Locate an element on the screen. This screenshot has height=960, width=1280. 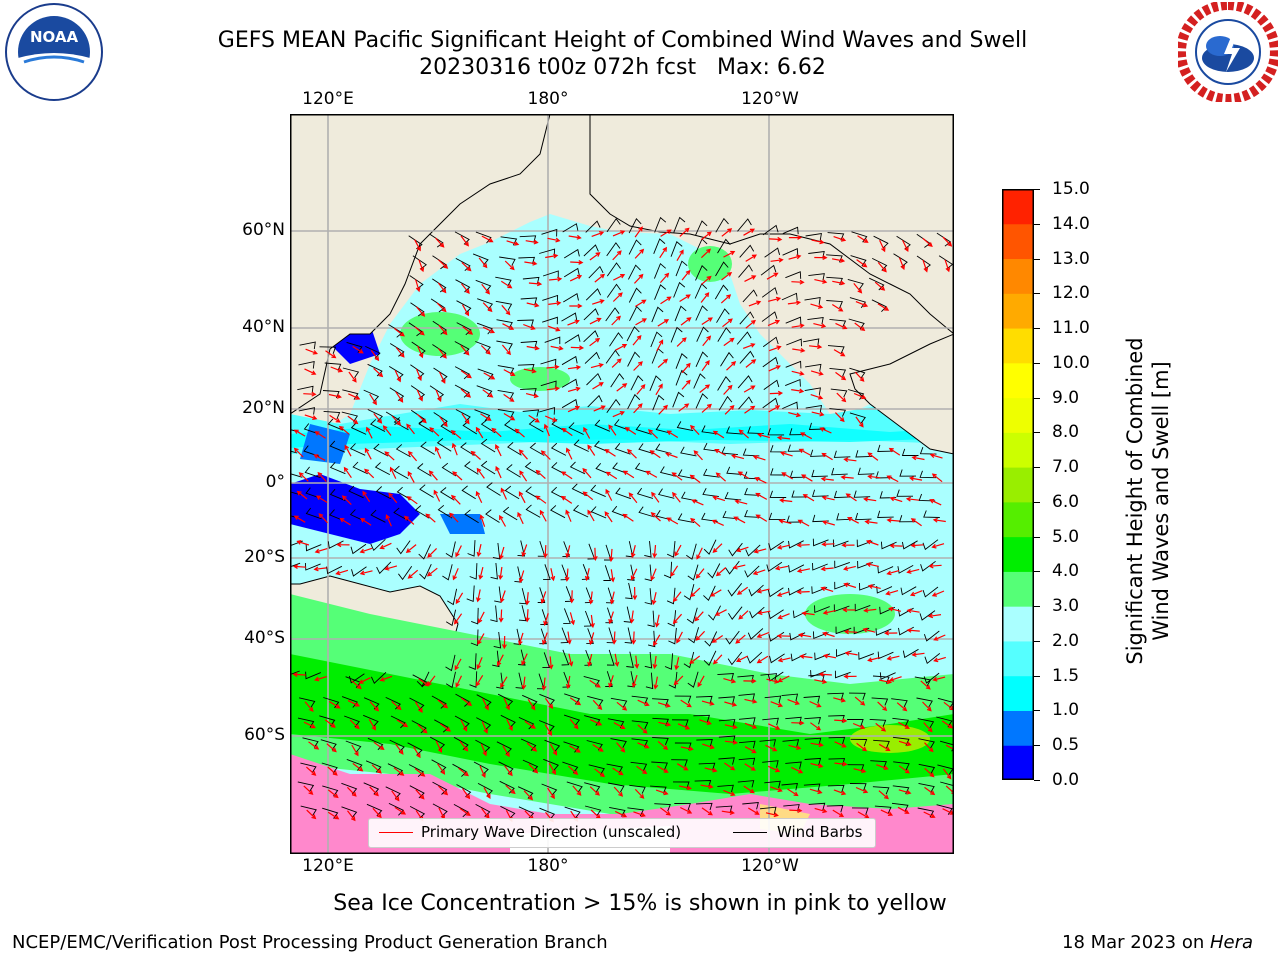
bottom-lon-label-120w: 120°W is located at coordinates (770, 866).